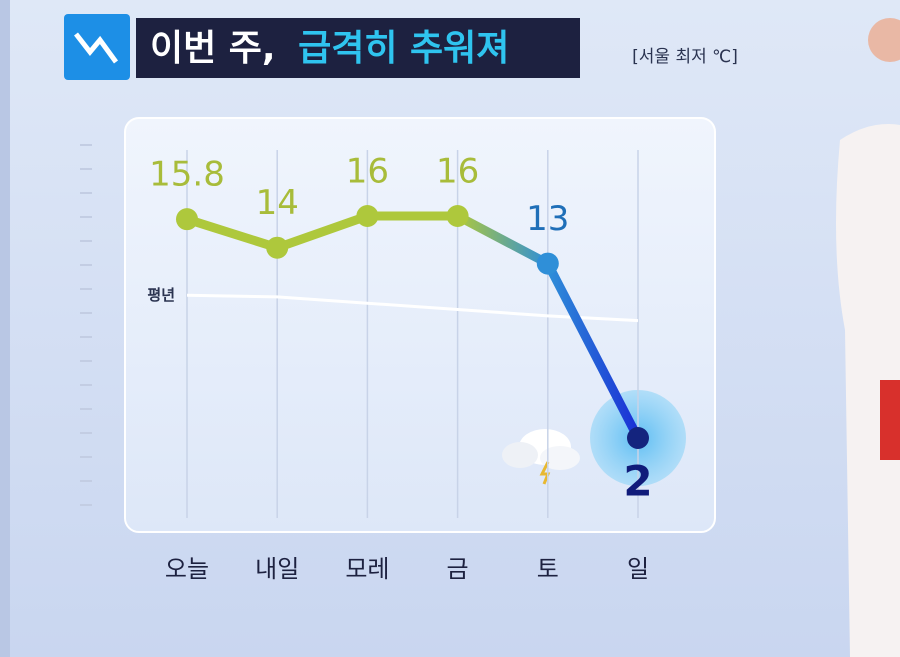 The height and width of the screenshot is (657, 900). What do you see at coordinates (412, 308) in the screenshot?
I see `normal-line` at bounding box center [412, 308].